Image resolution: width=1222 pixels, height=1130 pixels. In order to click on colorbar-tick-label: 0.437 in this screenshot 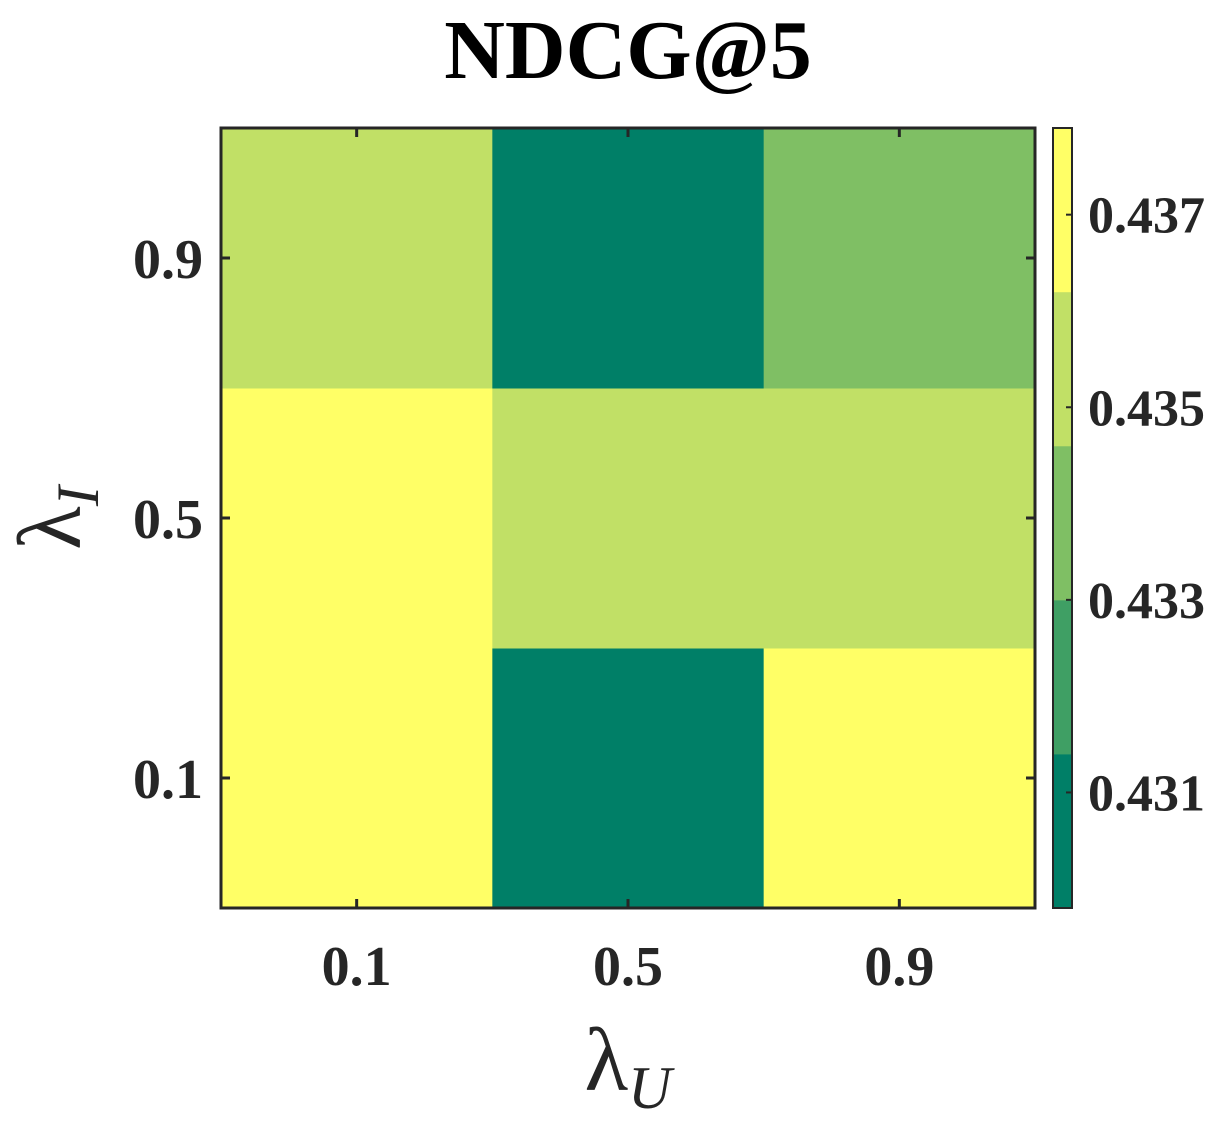, I will do `click(1146, 216)`.